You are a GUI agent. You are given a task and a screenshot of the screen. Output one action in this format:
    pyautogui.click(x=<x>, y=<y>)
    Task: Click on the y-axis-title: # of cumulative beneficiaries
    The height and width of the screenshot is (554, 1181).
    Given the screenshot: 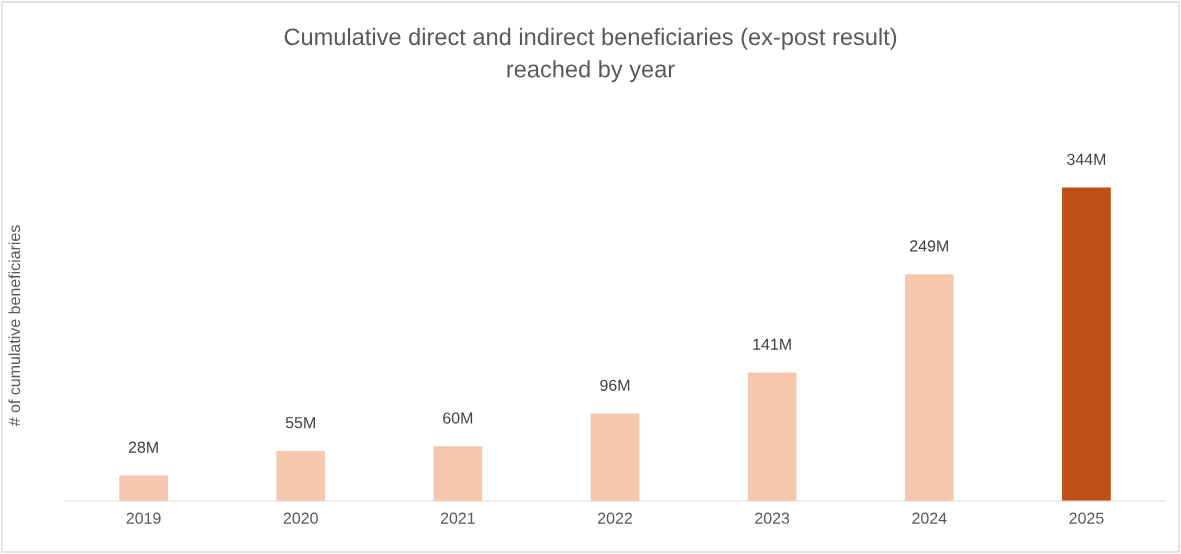 What is the action you would take?
    pyautogui.click(x=14, y=326)
    